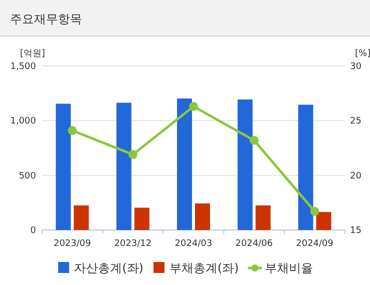  Describe the element at coordinates (193, 244) in the screenshot. I see `x-tick-label: 2024/03` at that location.